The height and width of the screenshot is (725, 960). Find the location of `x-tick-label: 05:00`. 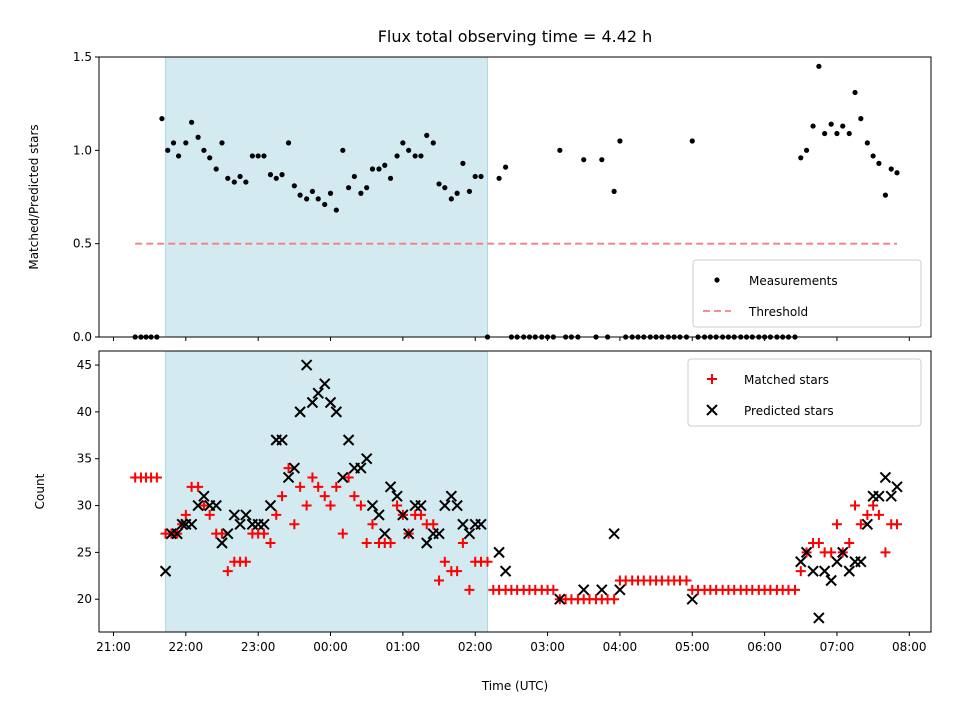

x-tick-label: 05:00 is located at coordinates (692, 647).